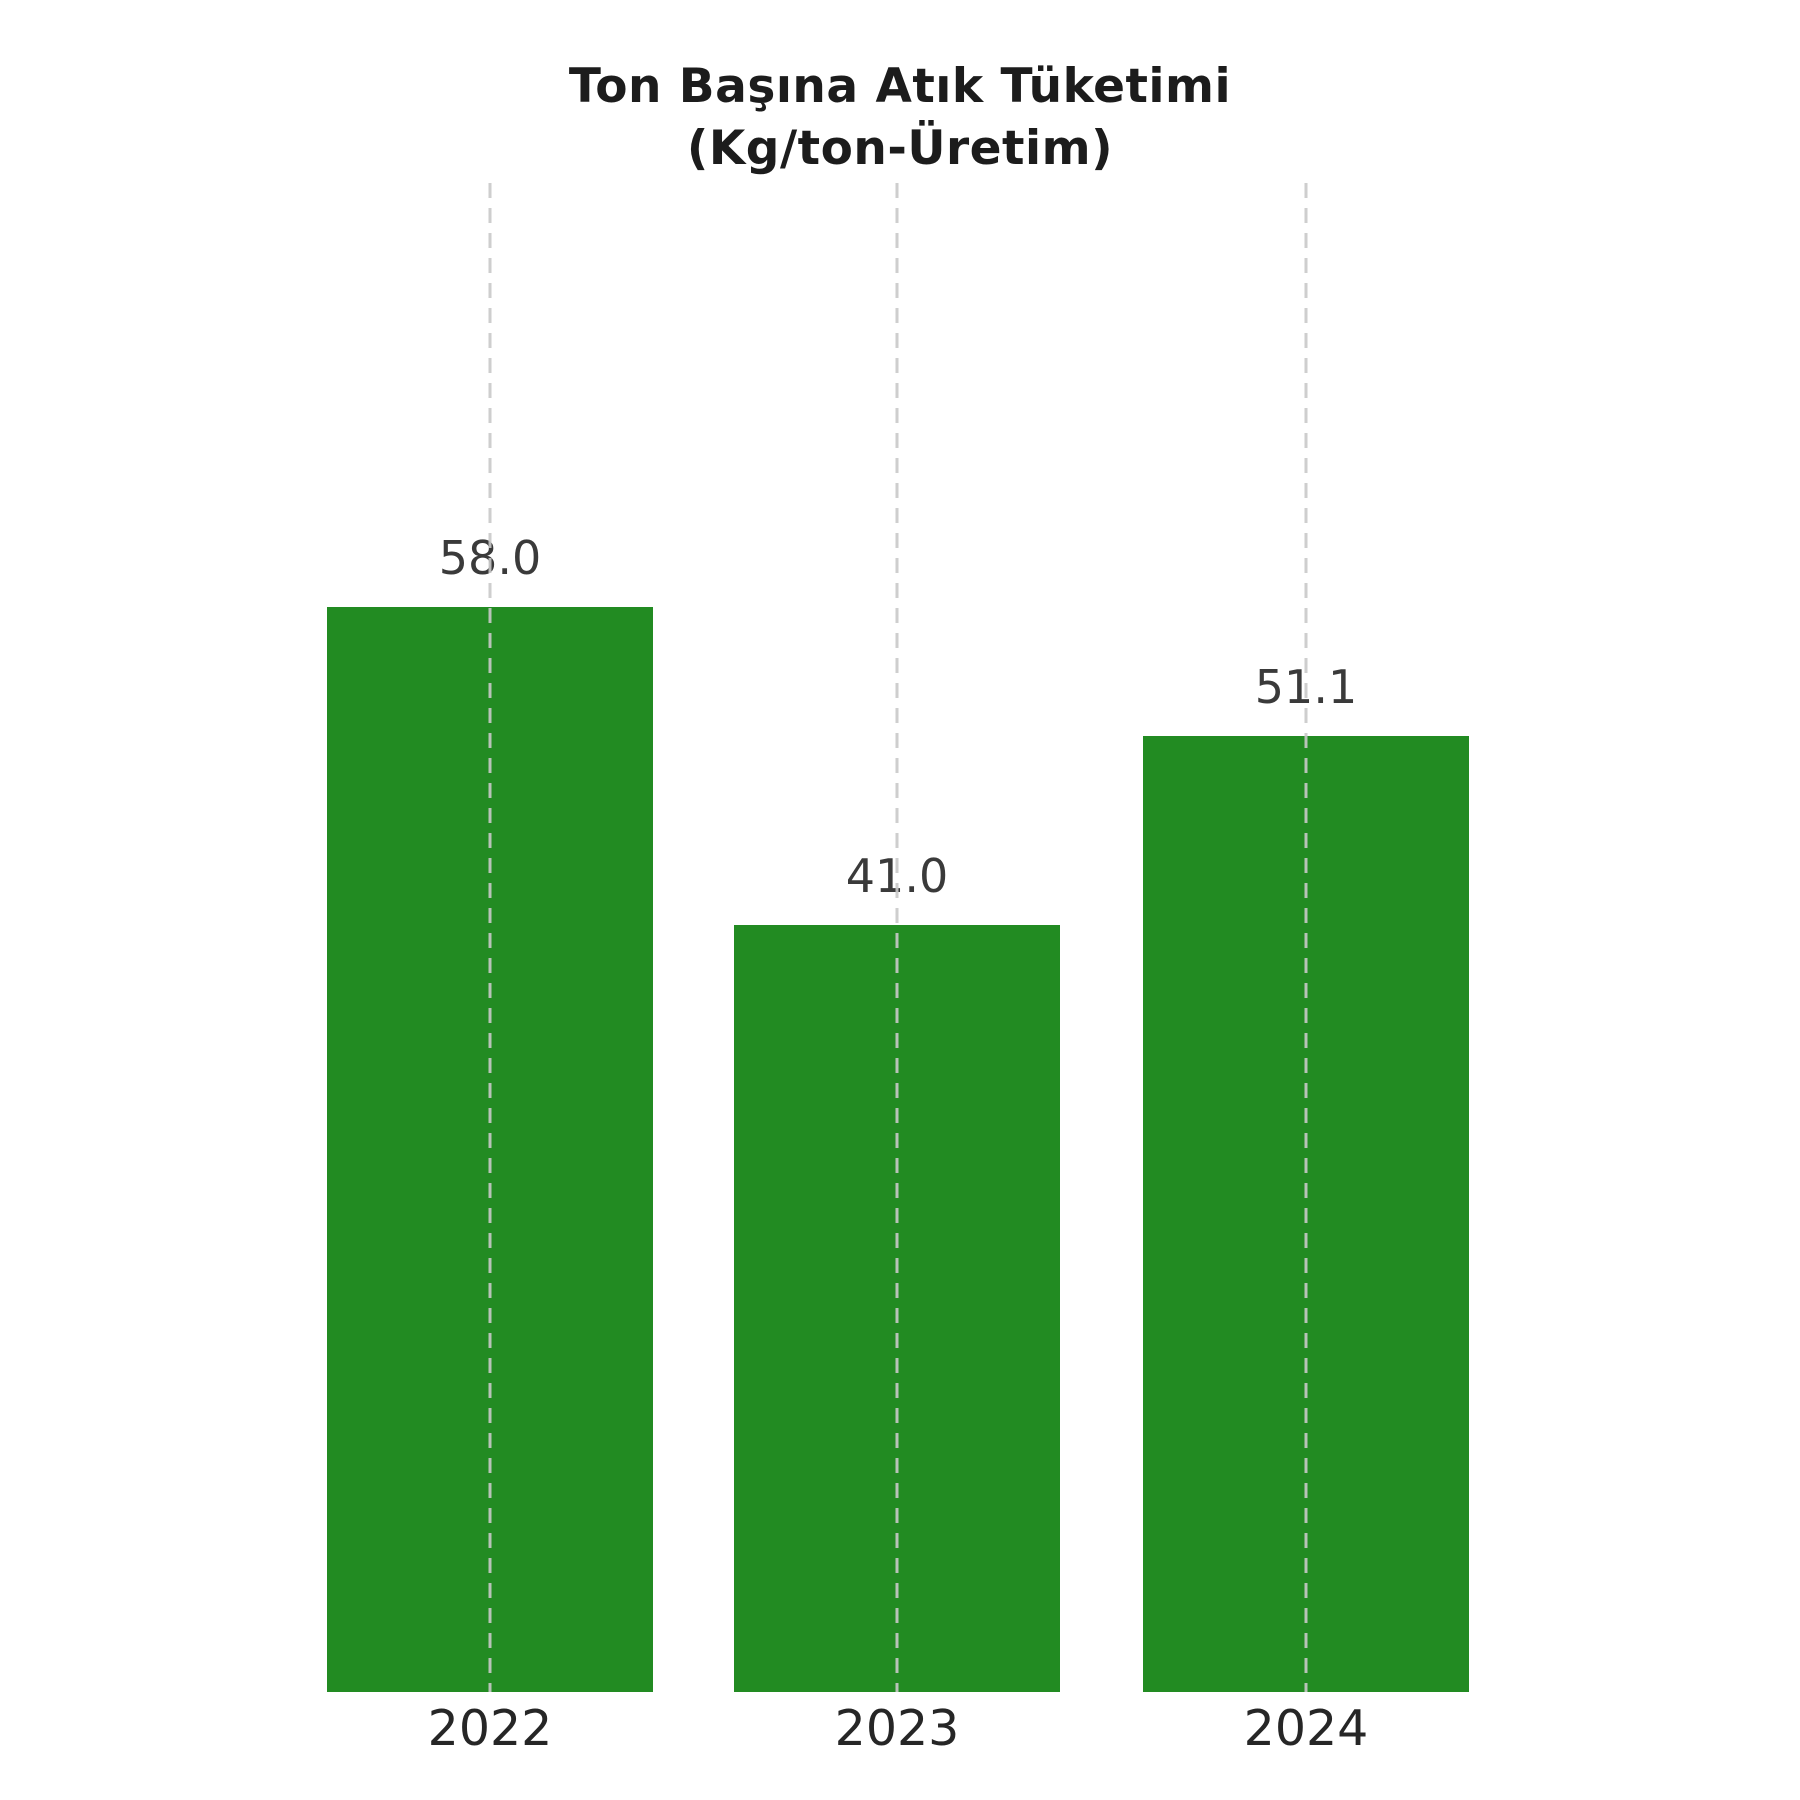 The image size is (1800, 1800). What do you see at coordinates (490, 1149) in the screenshot?
I see `bar-2022` at bounding box center [490, 1149].